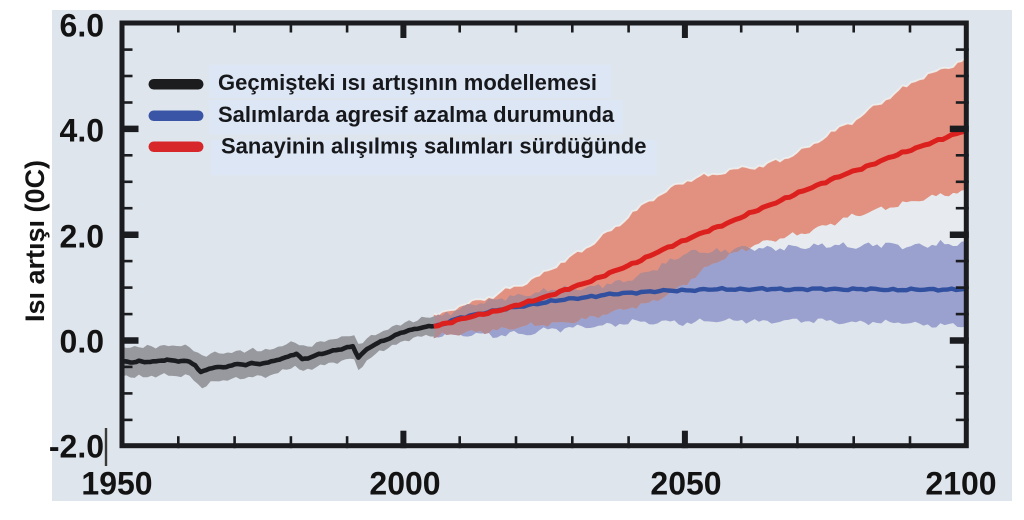 This screenshot has height=520, width=1024. What do you see at coordinates (960, 484) in the screenshot?
I see `svg-text: 2100` at bounding box center [960, 484].